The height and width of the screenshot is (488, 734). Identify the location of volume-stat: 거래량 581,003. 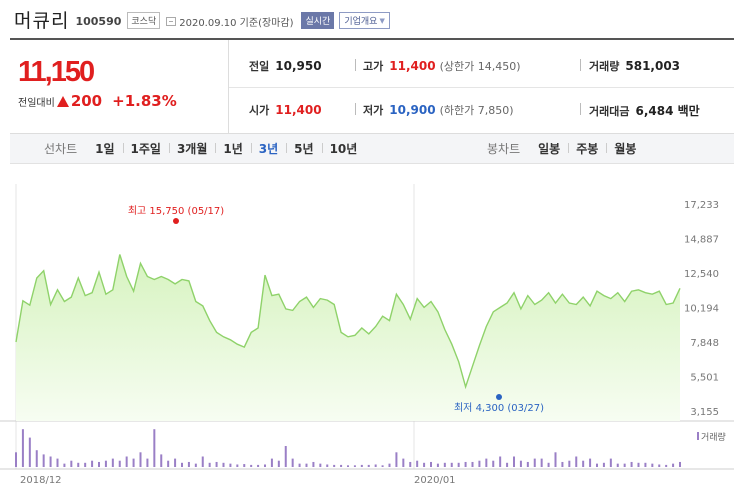
(634, 66).